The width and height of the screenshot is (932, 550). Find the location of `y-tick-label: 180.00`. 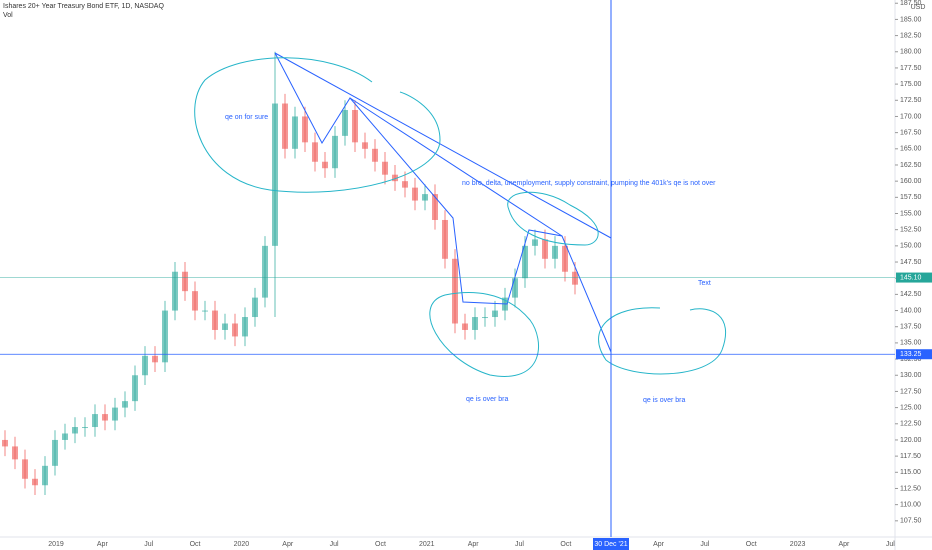

y-tick-label: 180.00 is located at coordinates (911, 52).